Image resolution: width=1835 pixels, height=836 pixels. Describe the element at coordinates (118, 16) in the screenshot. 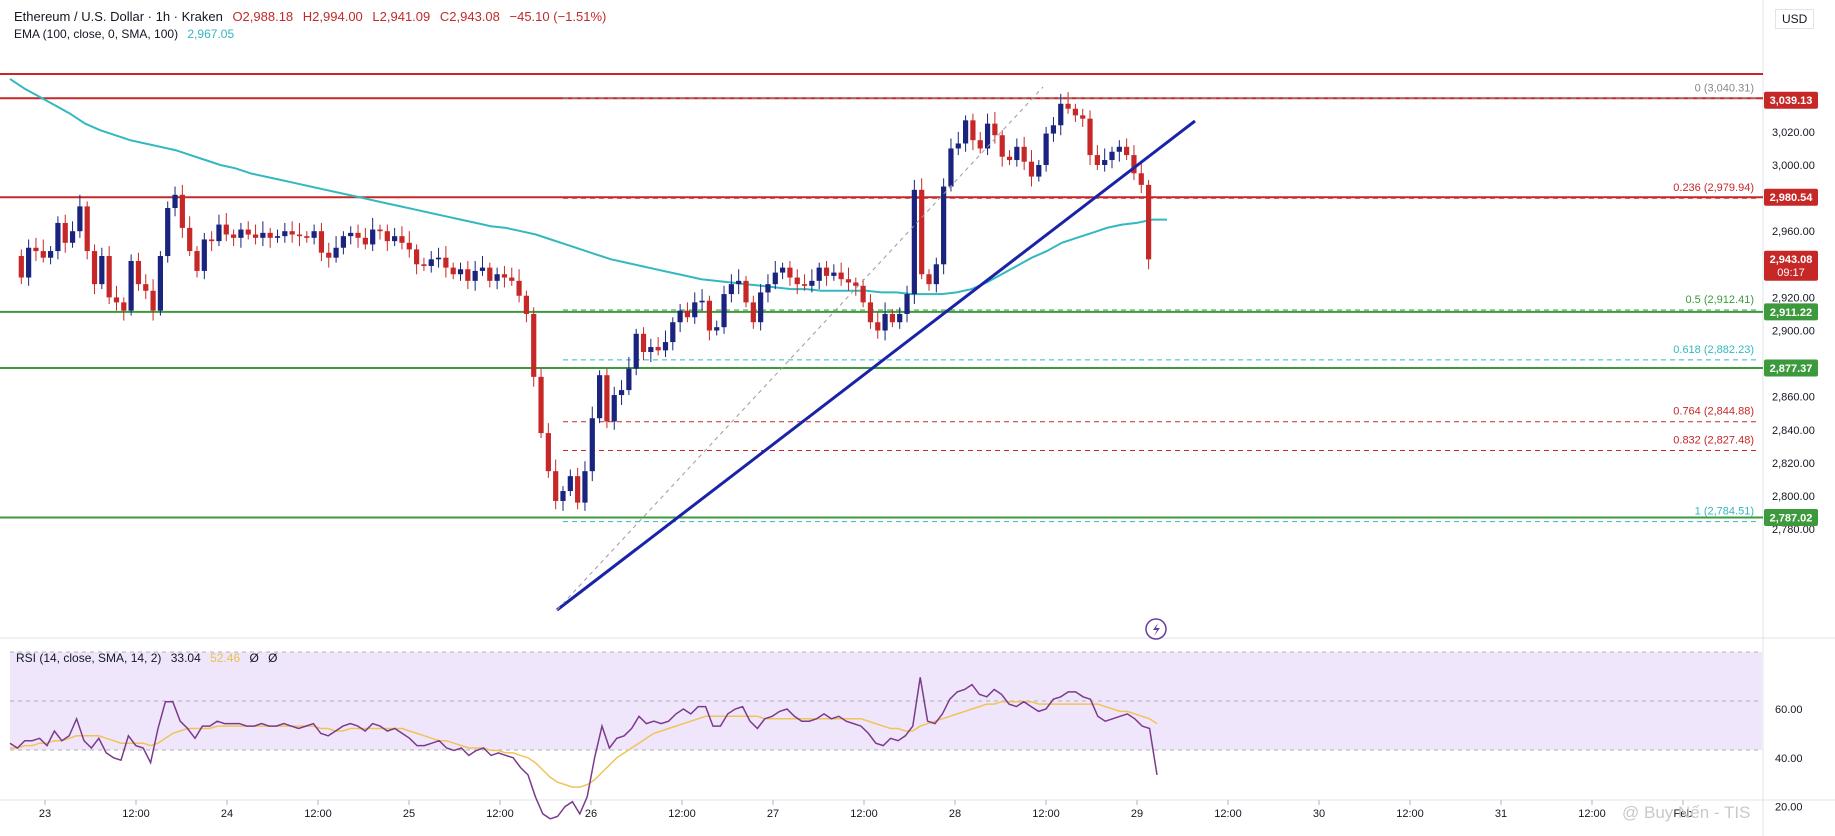

I see `symbol-title: Ethereum / U.S. Dollar · 1h · Kraken` at that location.